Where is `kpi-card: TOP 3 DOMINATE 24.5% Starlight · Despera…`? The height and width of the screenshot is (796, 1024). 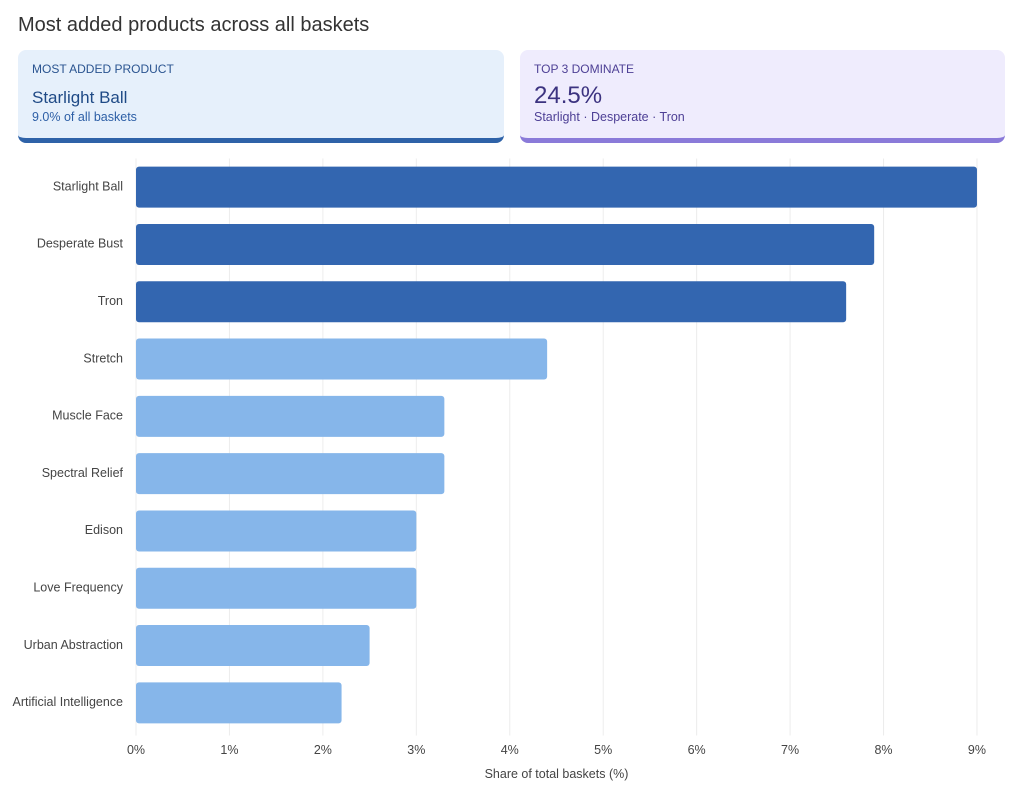 kpi-card: TOP 3 DOMINATE 24.5% Starlight · Despera… is located at coordinates (762, 96).